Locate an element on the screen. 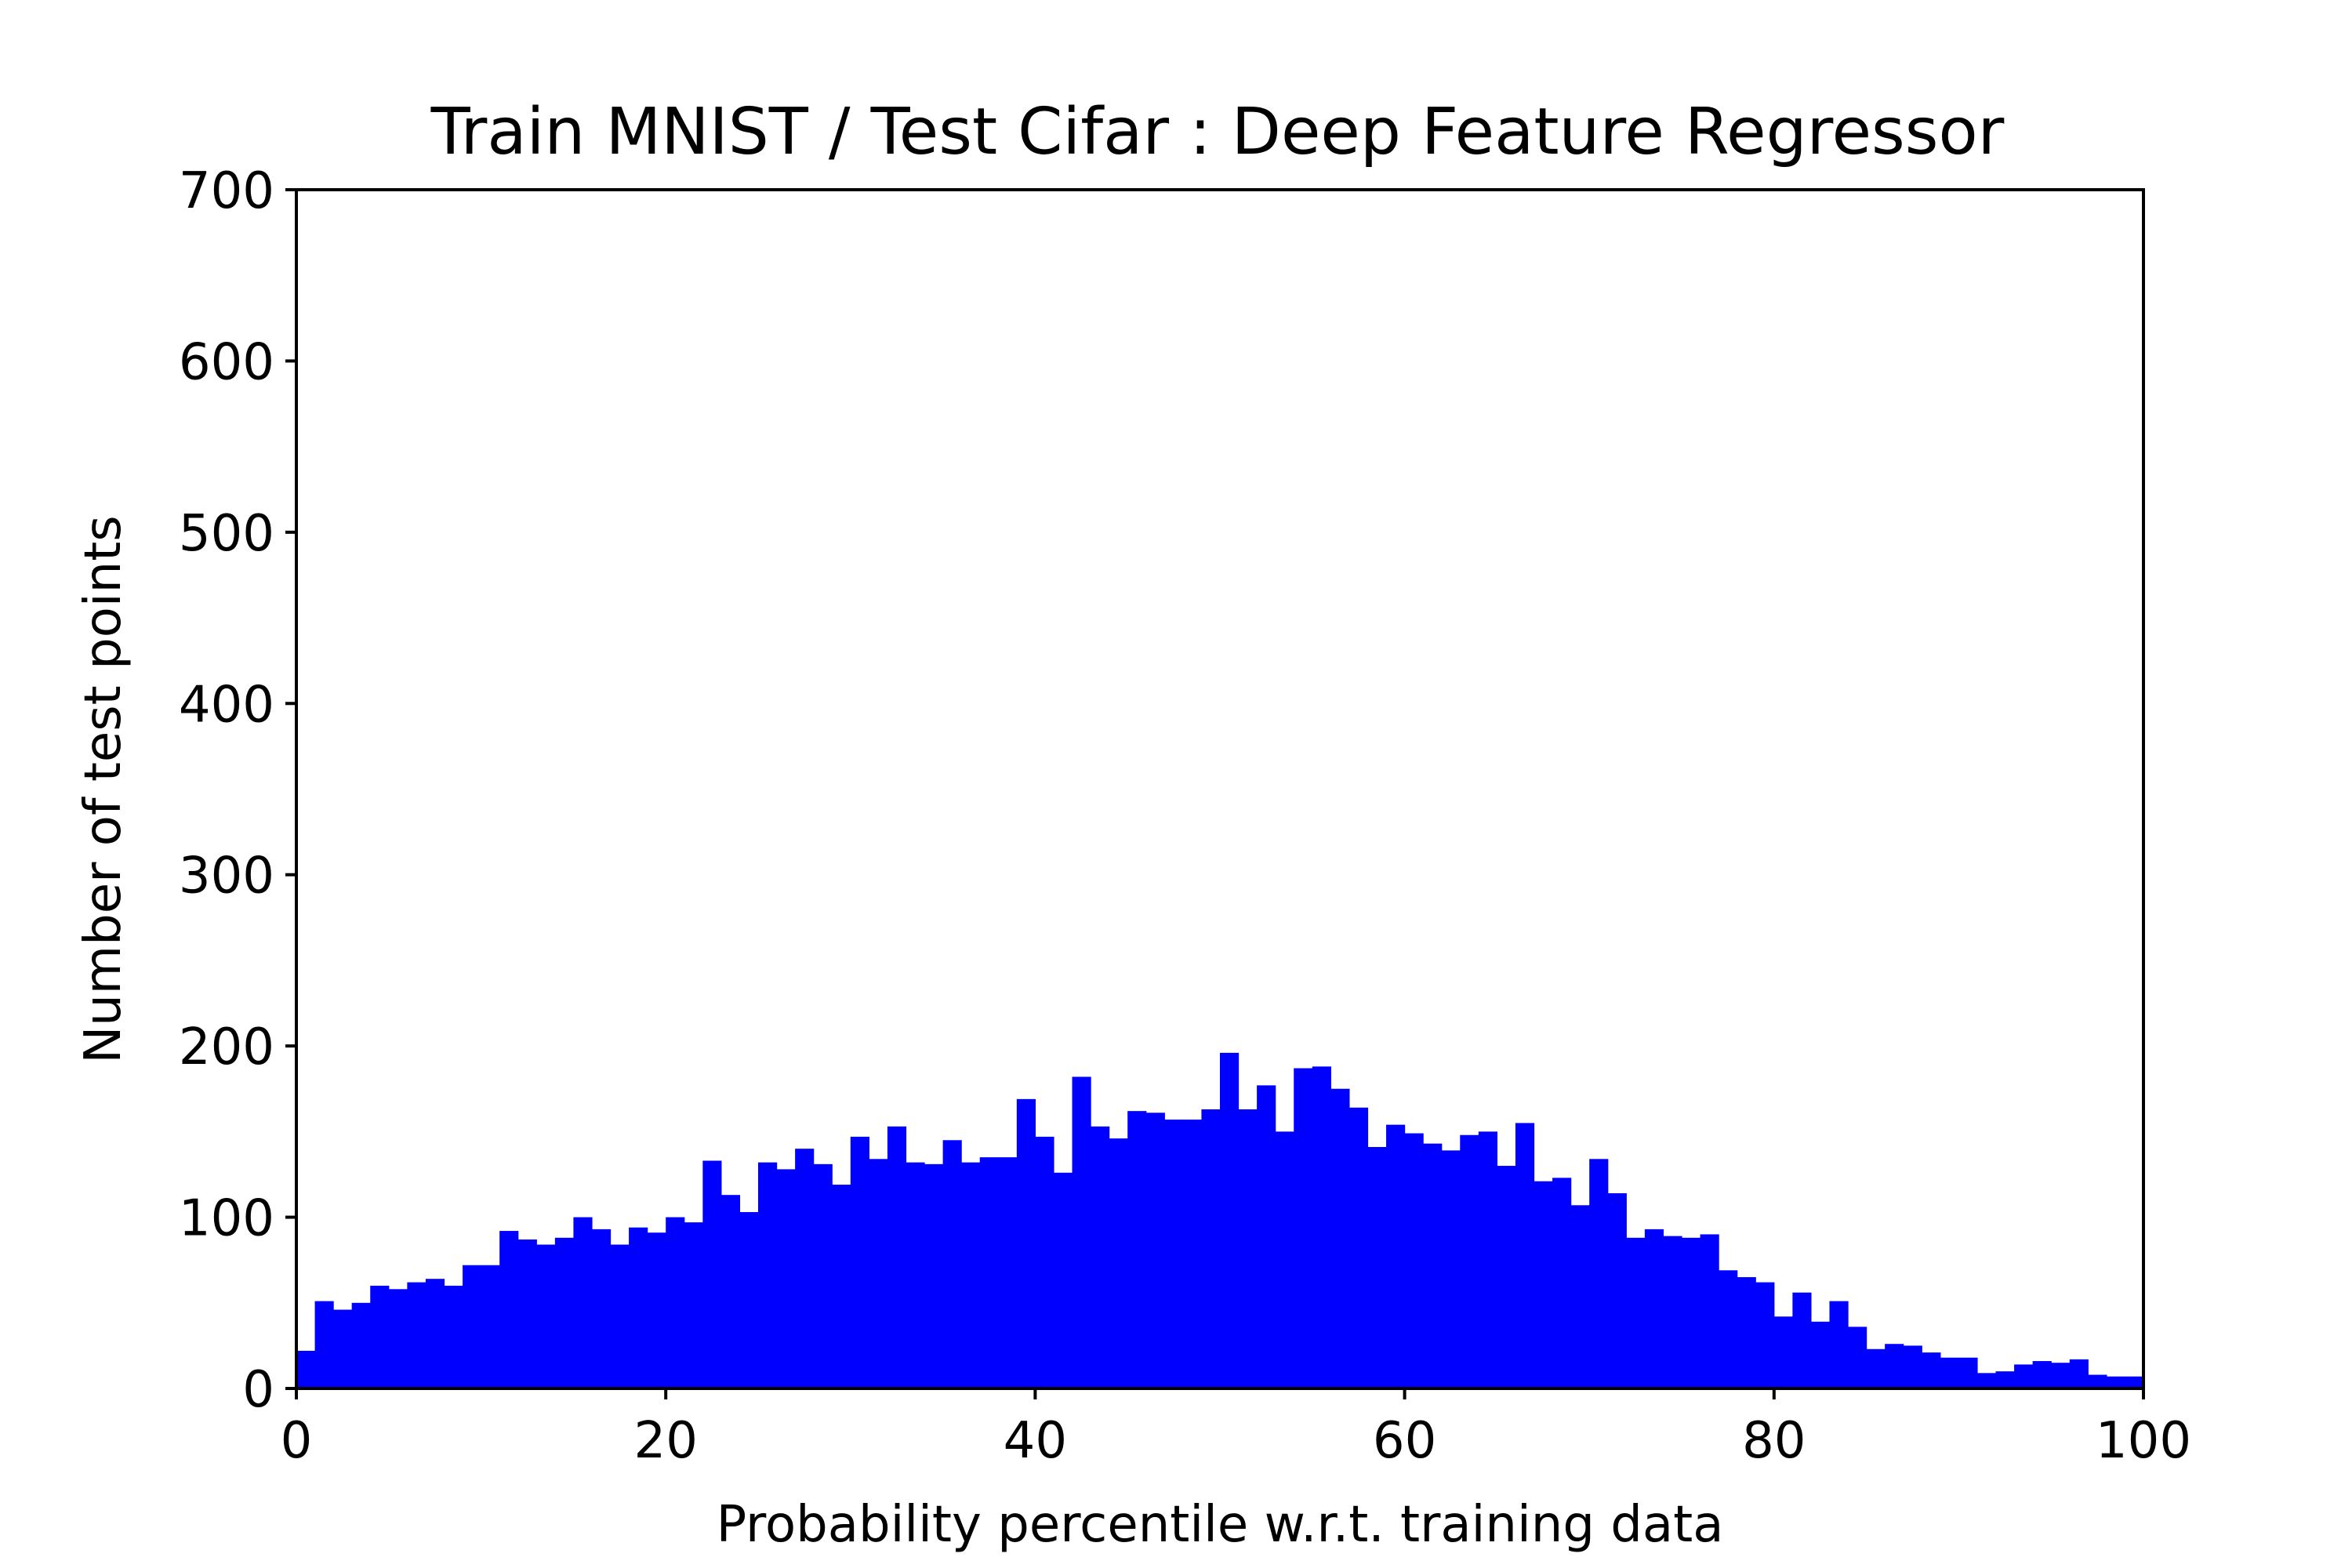 The height and width of the screenshot is (1568, 2352). y-tick-label: 0 is located at coordinates (258, 1390).